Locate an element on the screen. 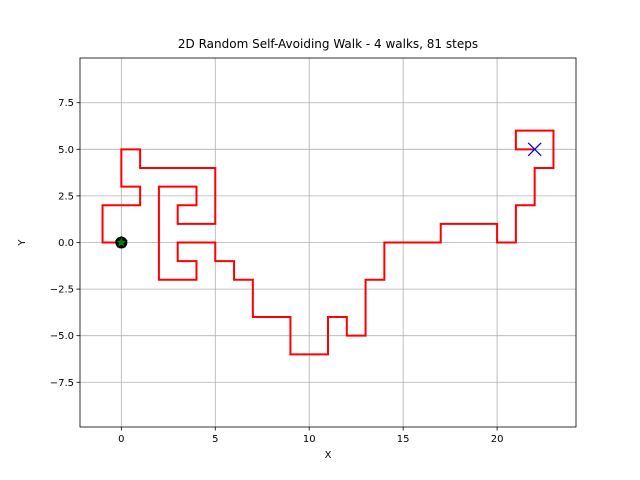 The width and height of the screenshot is (640, 480). y-tick-label: 5.0 is located at coordinates (66, 150).